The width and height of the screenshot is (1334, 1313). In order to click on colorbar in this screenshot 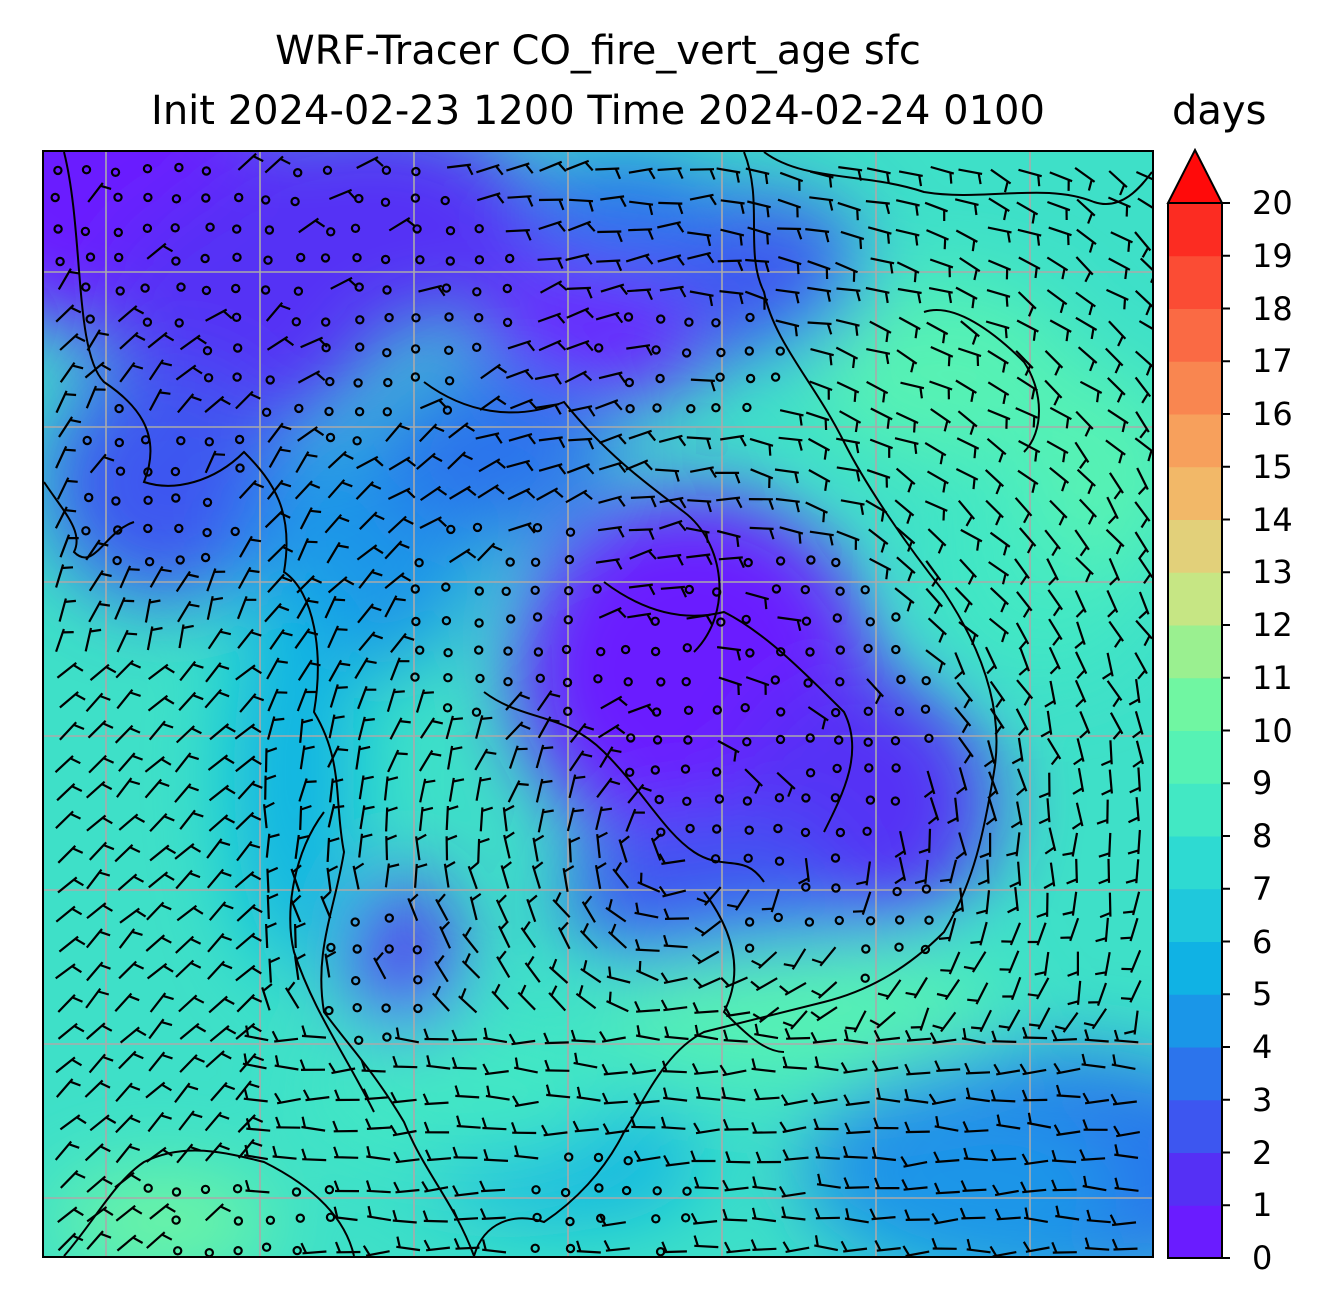, I will do `click(1198, 703)`.